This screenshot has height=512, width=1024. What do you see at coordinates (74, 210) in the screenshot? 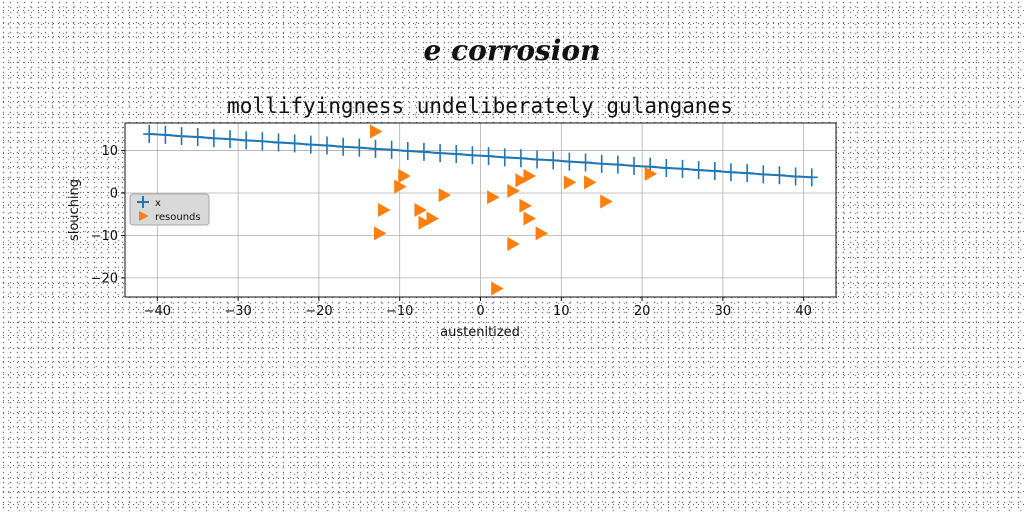
I see `y-axis-label: slouching` at bounding box center [74, 210].